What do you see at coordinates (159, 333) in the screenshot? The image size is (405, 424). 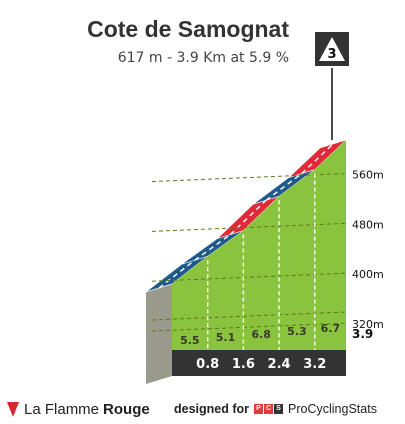 I see `side-wall` at bounding box center [159, 333].